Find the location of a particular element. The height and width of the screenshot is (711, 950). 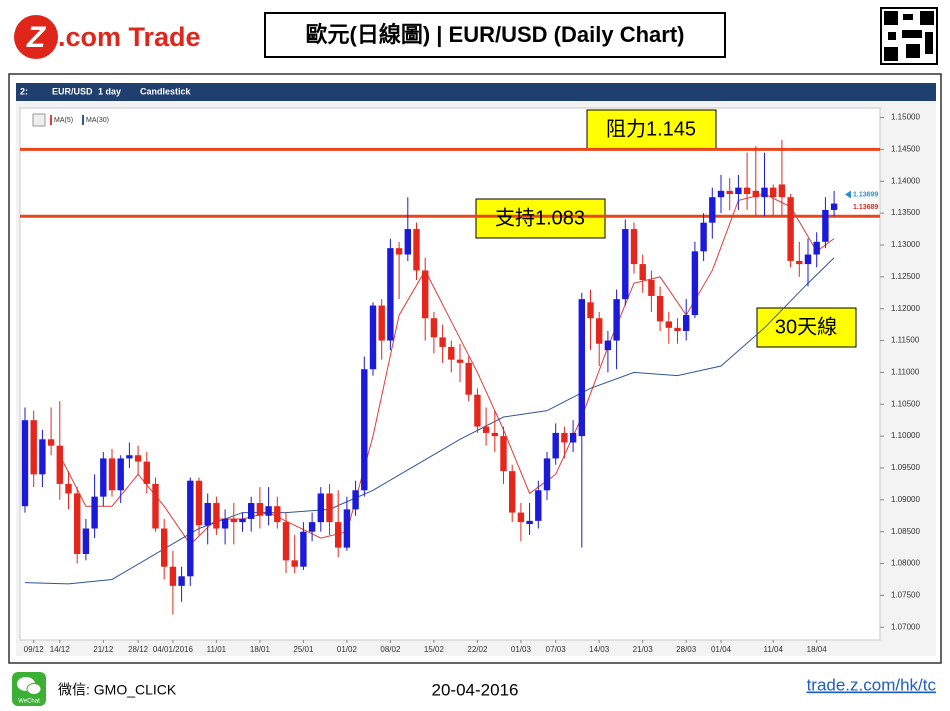

x-tick-label: 01/02 is located at coordinates (347, 649).